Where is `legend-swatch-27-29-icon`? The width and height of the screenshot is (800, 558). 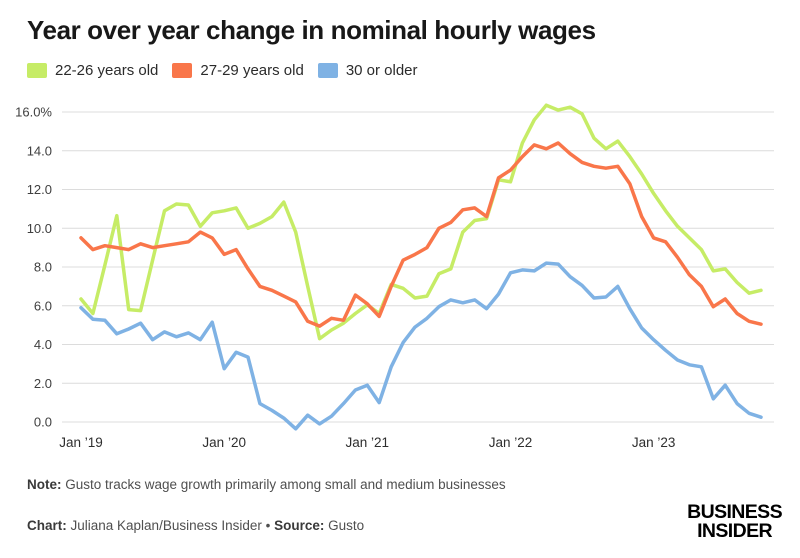
legend-swatch-27-29-icon is located at coordinates (182, 70).